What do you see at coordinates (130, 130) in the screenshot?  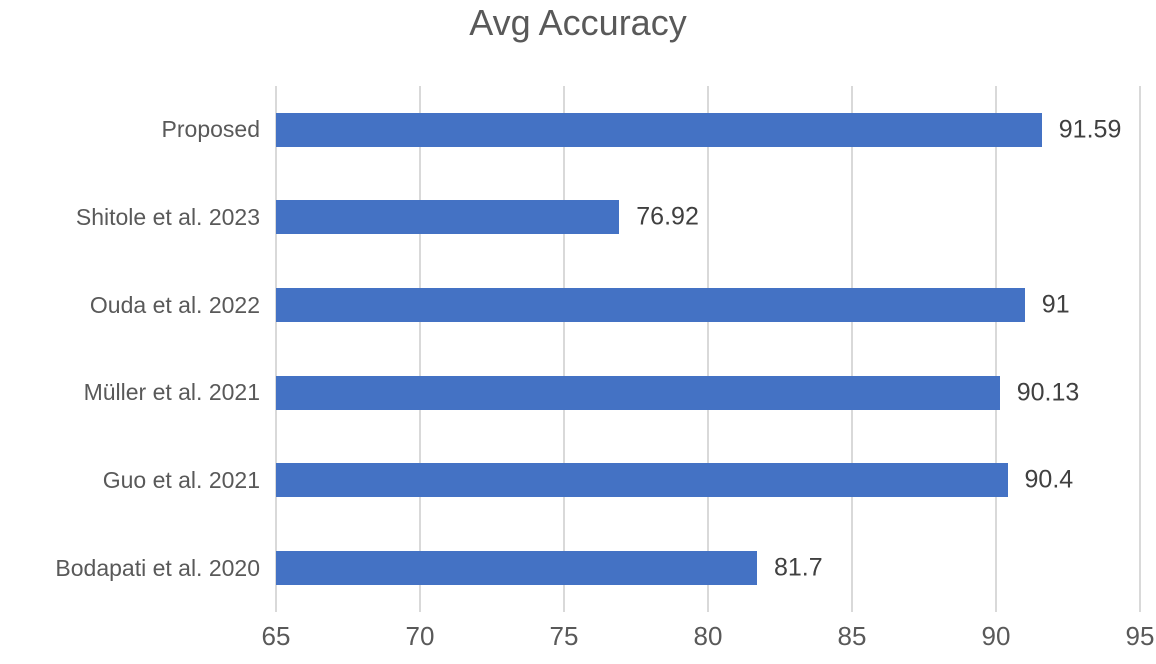 I see `category-band: Proposed` at bounding box center [130, 130].